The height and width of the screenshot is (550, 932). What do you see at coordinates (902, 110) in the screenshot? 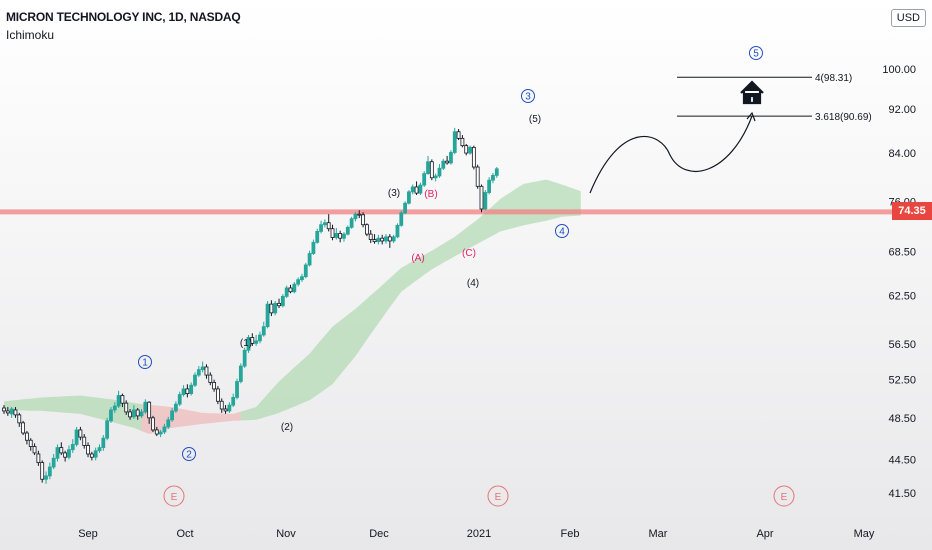
I see `y-axis-tick: 92.00` at bounding box center [902, 110].